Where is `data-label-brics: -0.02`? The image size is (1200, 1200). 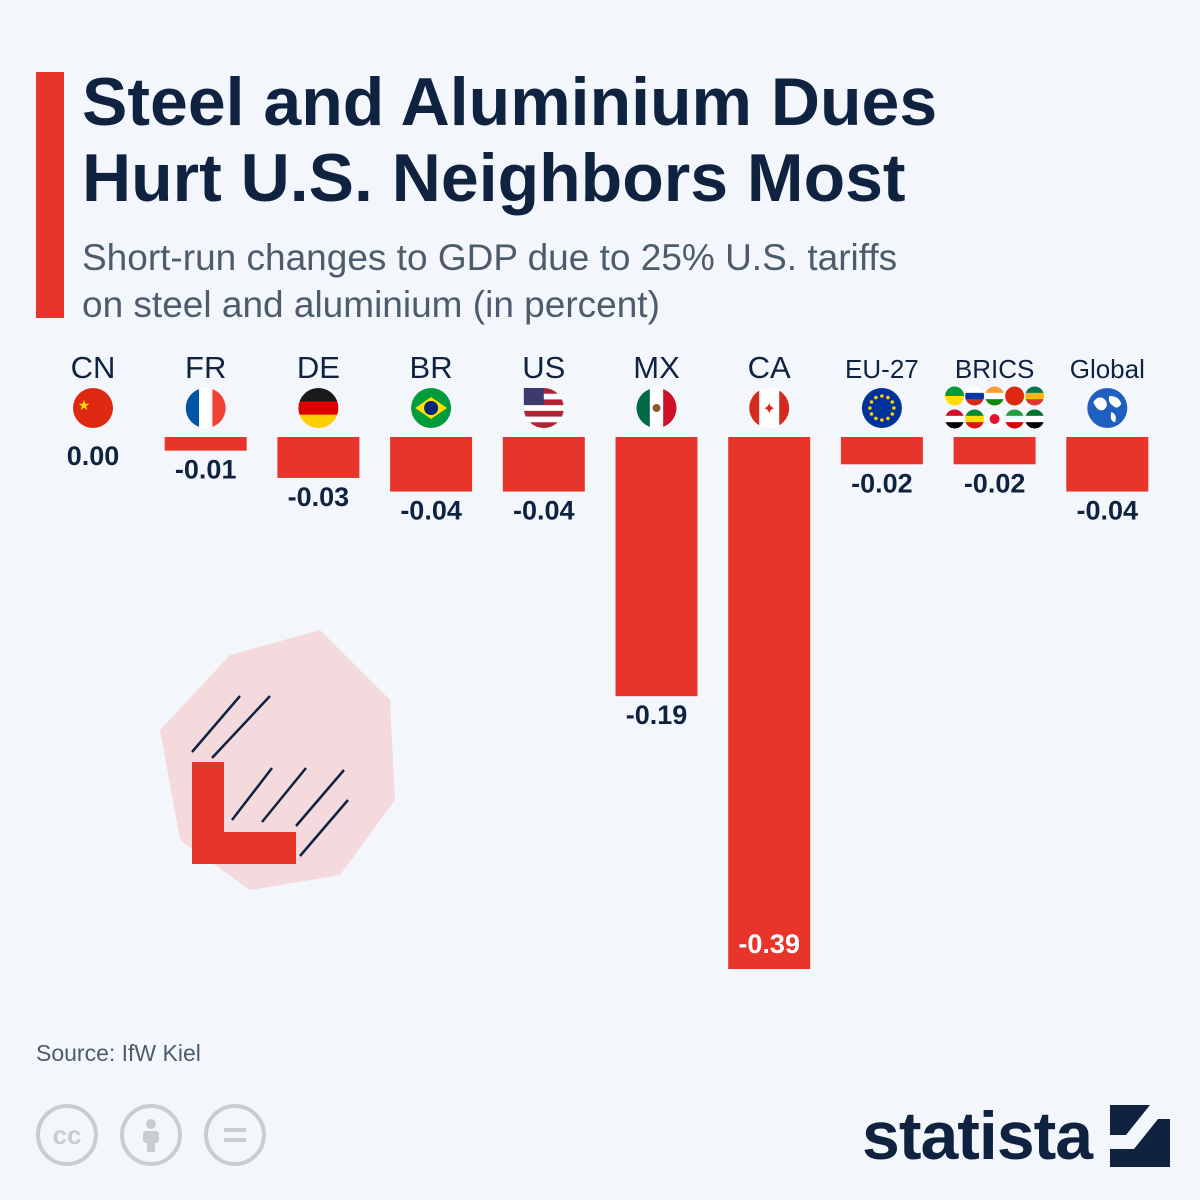 data-label-brics: -0.02 is located at coordinates (995, 483).